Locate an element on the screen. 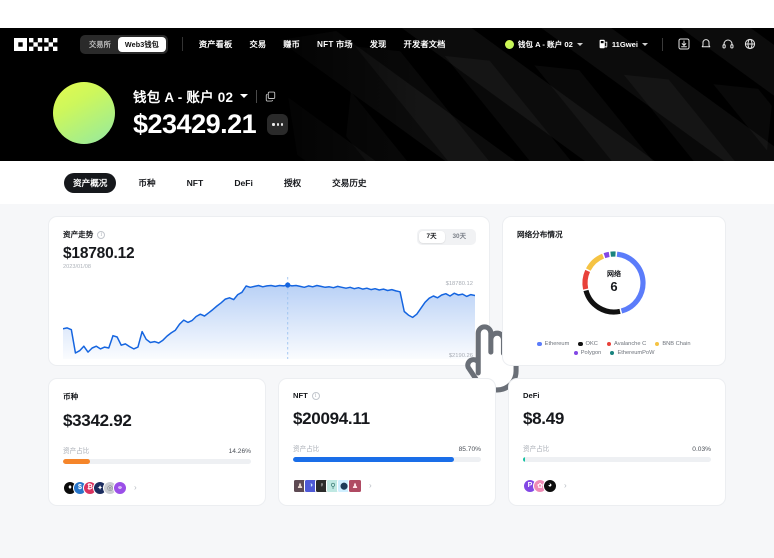  nav-link-trade: 交易 is located at coordinates (258, 44).